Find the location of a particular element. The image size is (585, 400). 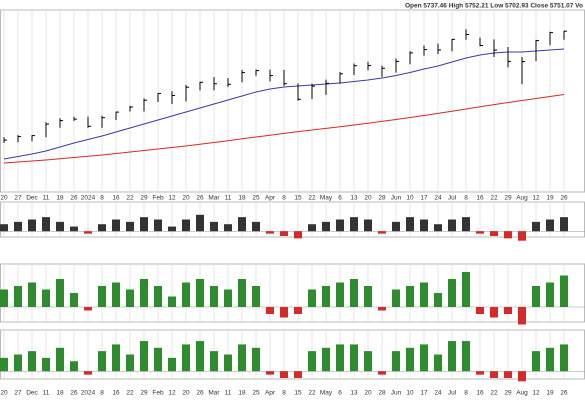

x-tick-label: 17 is located at coordinates (424, 198).